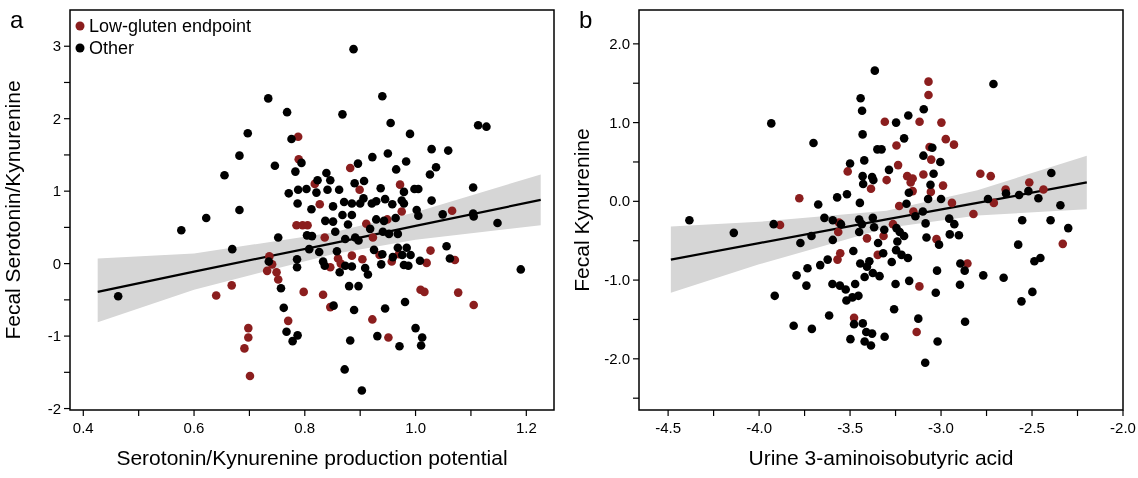 The image size is (1138, 478). What do you see at coordinates (526, 427) in the screenshot?
I see `x-tick-label: 1.2` at bounding box center [526, 427].